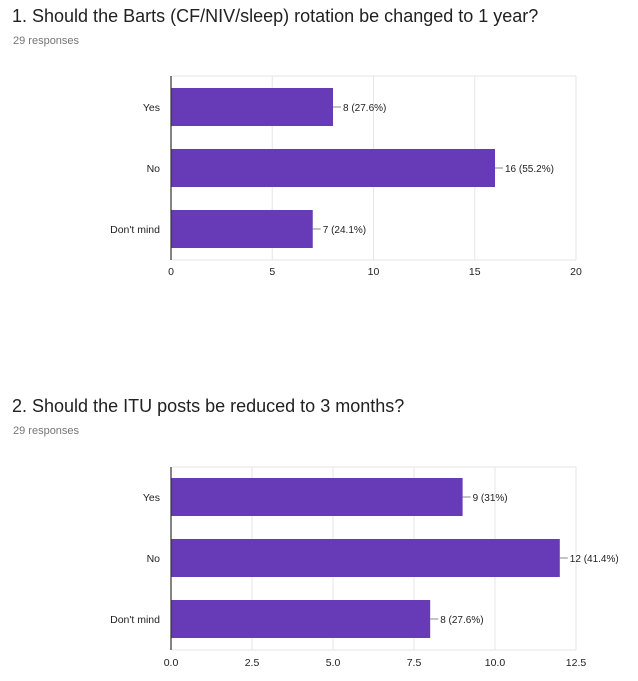  Describe the element at coordinates (475, 272) in the screenshot. I see `x-tick-label: 15` at that location.